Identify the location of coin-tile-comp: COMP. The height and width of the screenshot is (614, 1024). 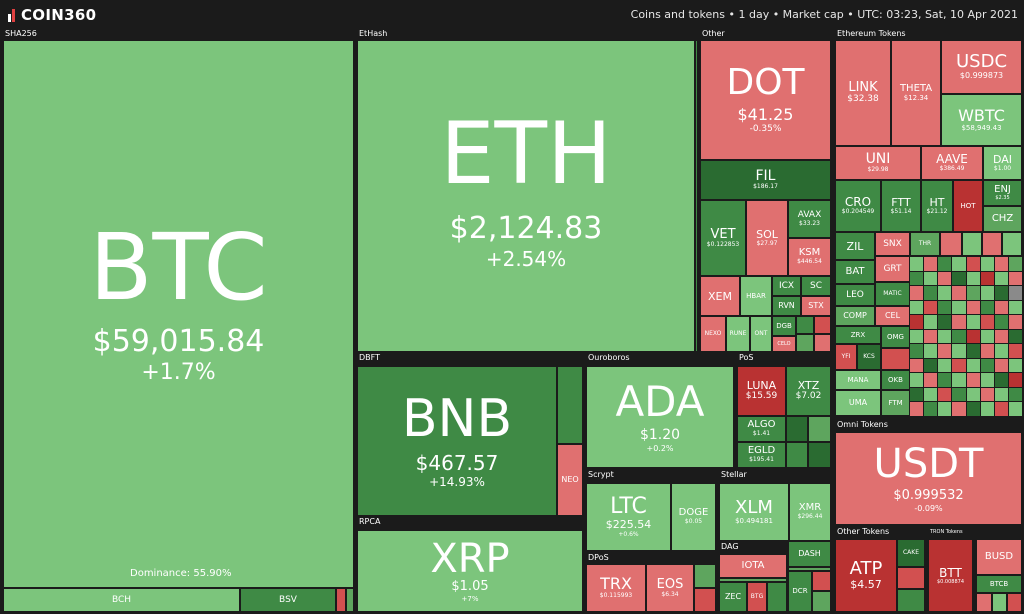
(855, 316).